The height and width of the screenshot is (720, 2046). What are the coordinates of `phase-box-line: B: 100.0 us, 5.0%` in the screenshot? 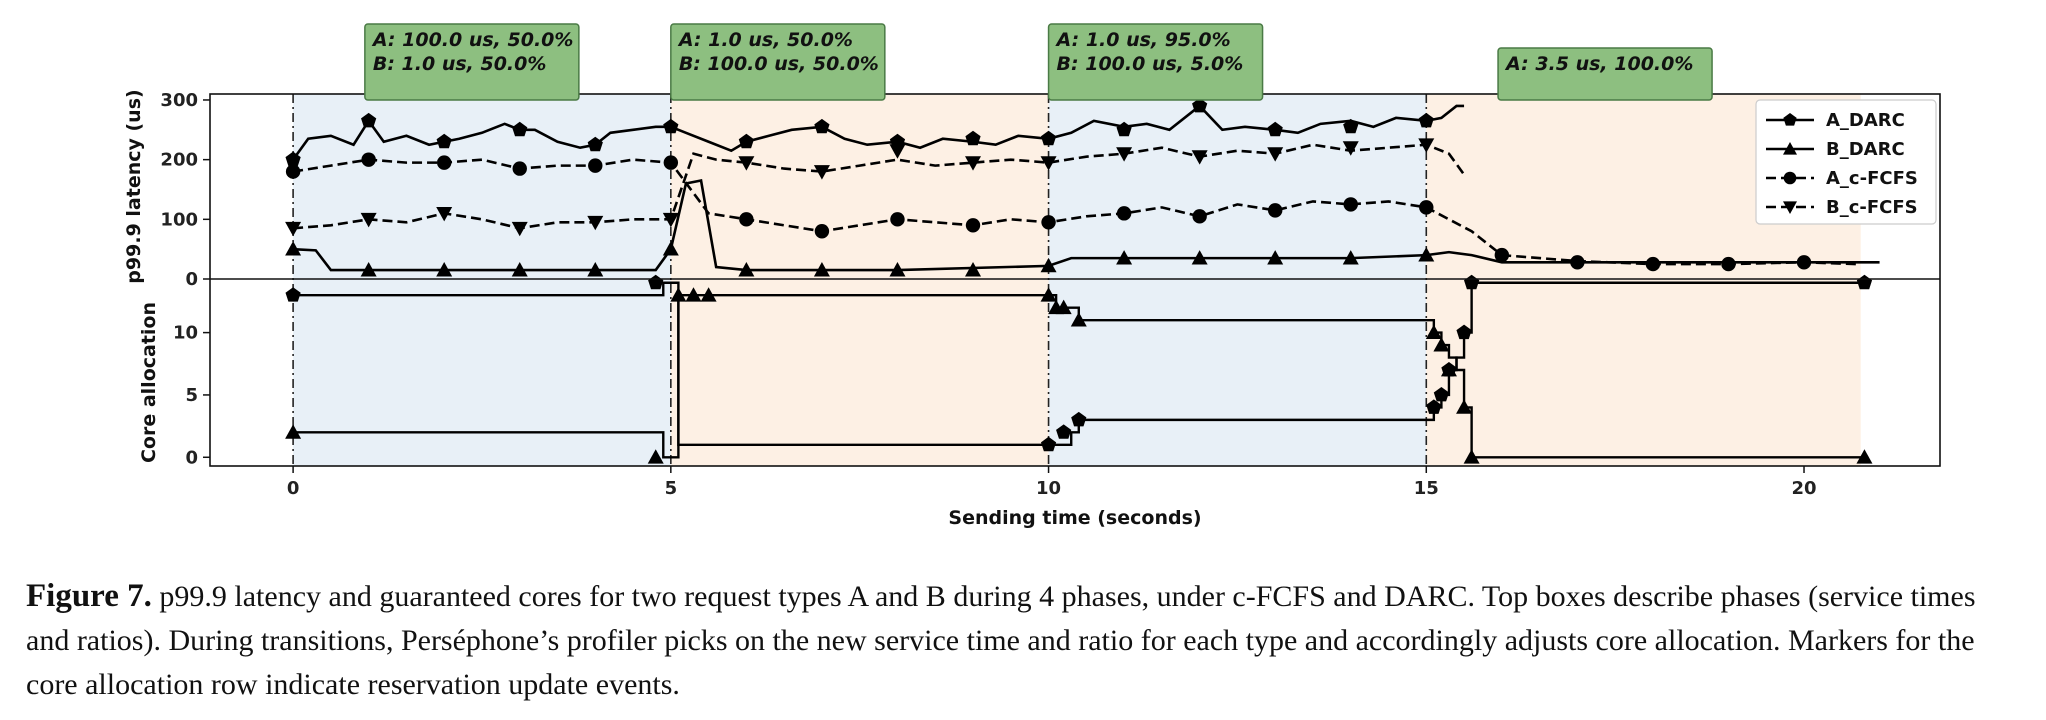 It's located at (1150, 64).